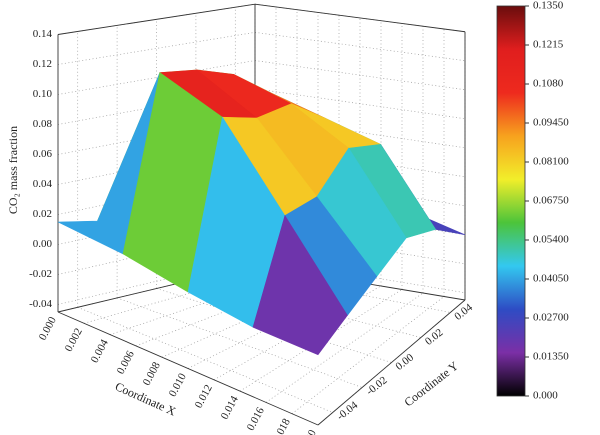 The image size is (600, 435). I want to click on x-tick-label: 0.004, so click(100, 351).